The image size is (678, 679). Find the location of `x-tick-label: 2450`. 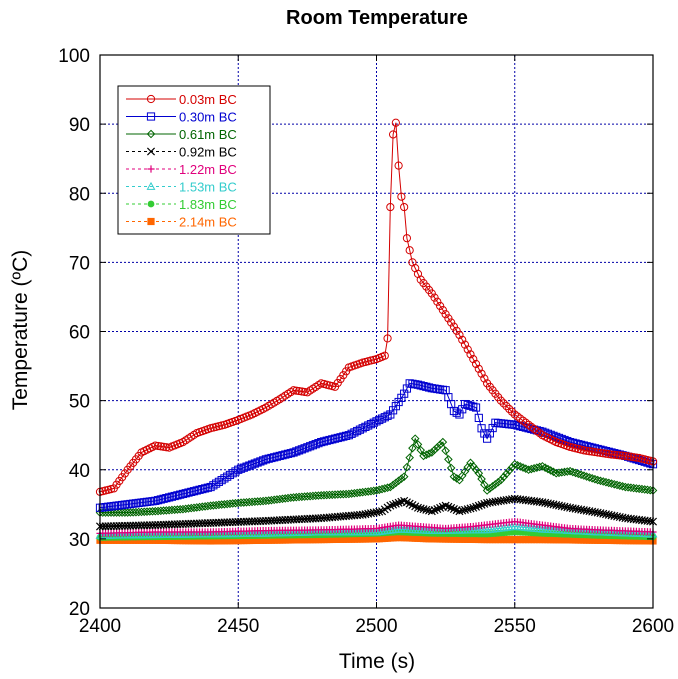

x-tick-label: 2450 is located at coordinates (238, 626).